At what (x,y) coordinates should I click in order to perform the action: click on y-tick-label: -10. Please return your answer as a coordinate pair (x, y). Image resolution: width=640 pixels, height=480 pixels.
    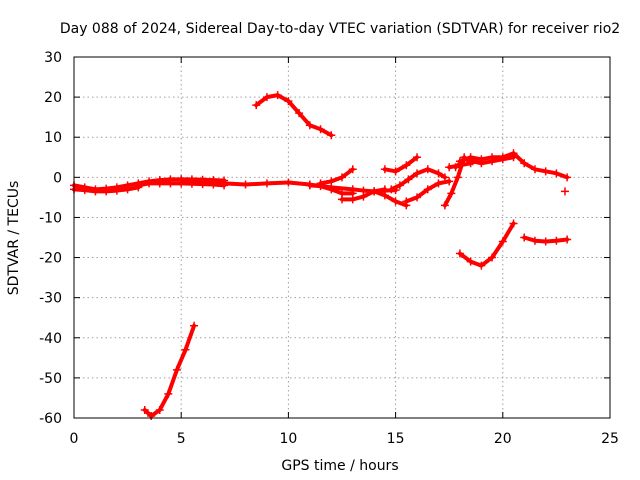
    Looking at the image, I should click on (50, 218).